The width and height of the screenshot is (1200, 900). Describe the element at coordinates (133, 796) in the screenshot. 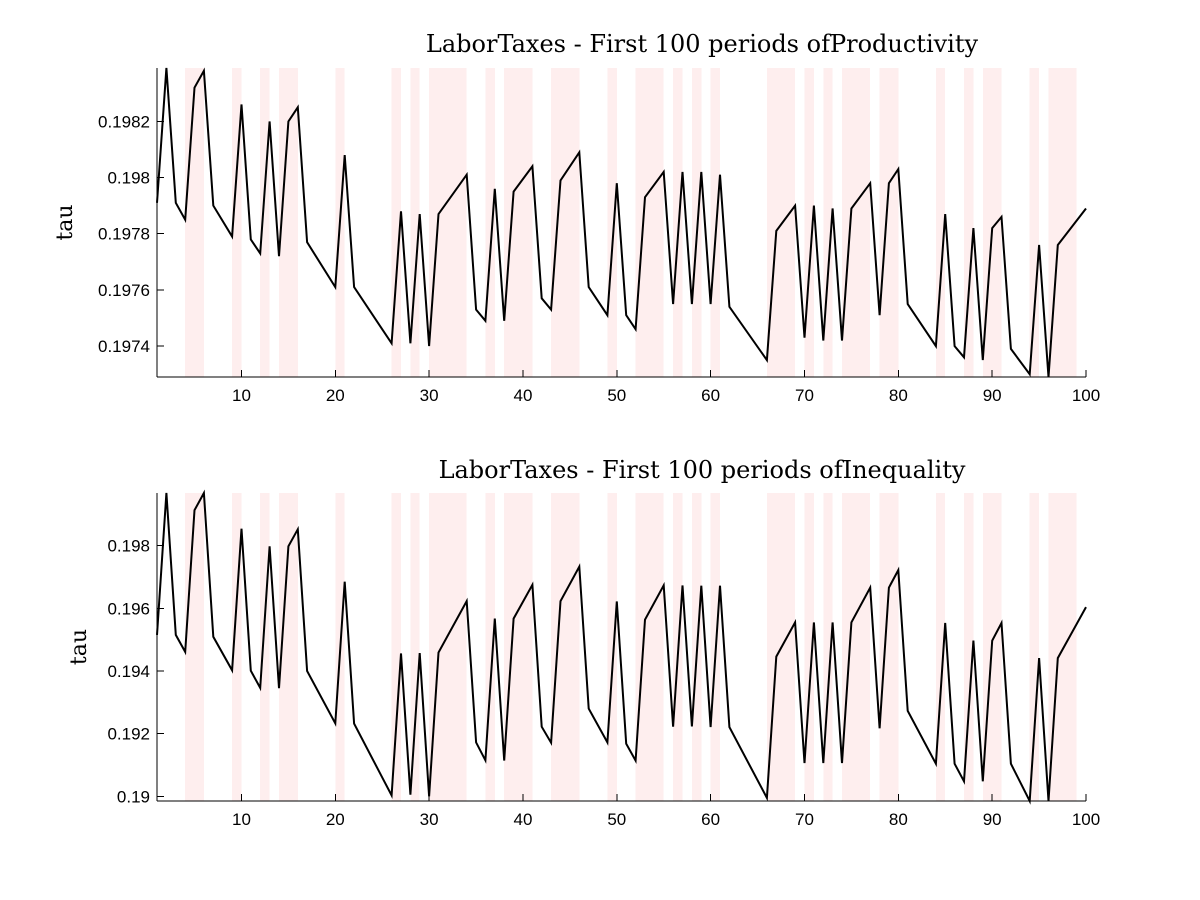

I see `y-tick-label: 0.19` at that location.